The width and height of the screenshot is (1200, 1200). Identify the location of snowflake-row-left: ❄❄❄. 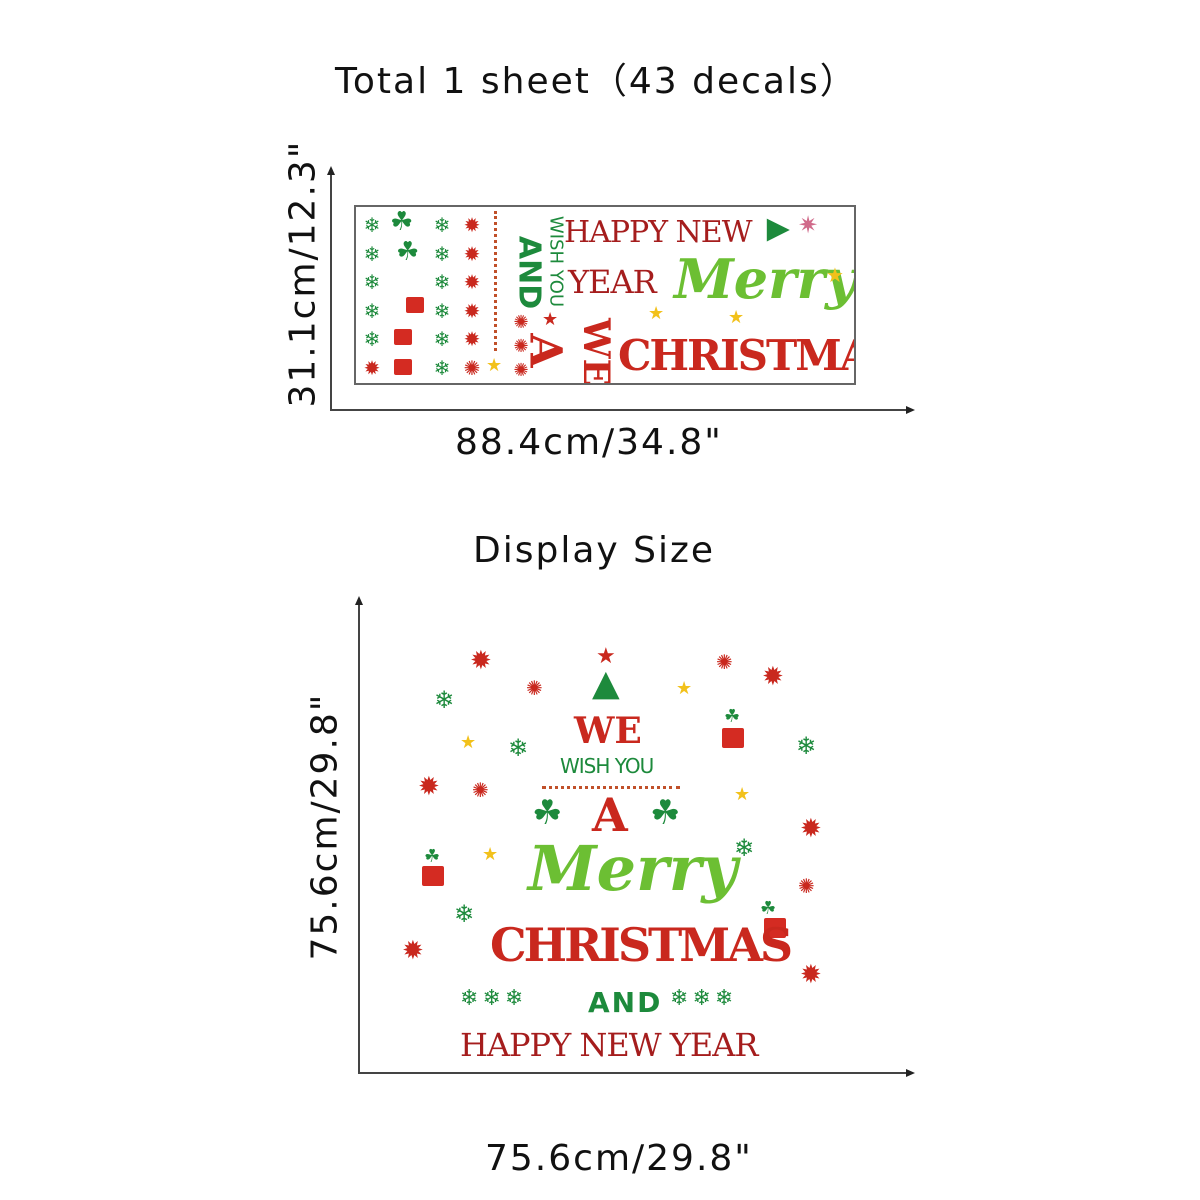
(493, 999).